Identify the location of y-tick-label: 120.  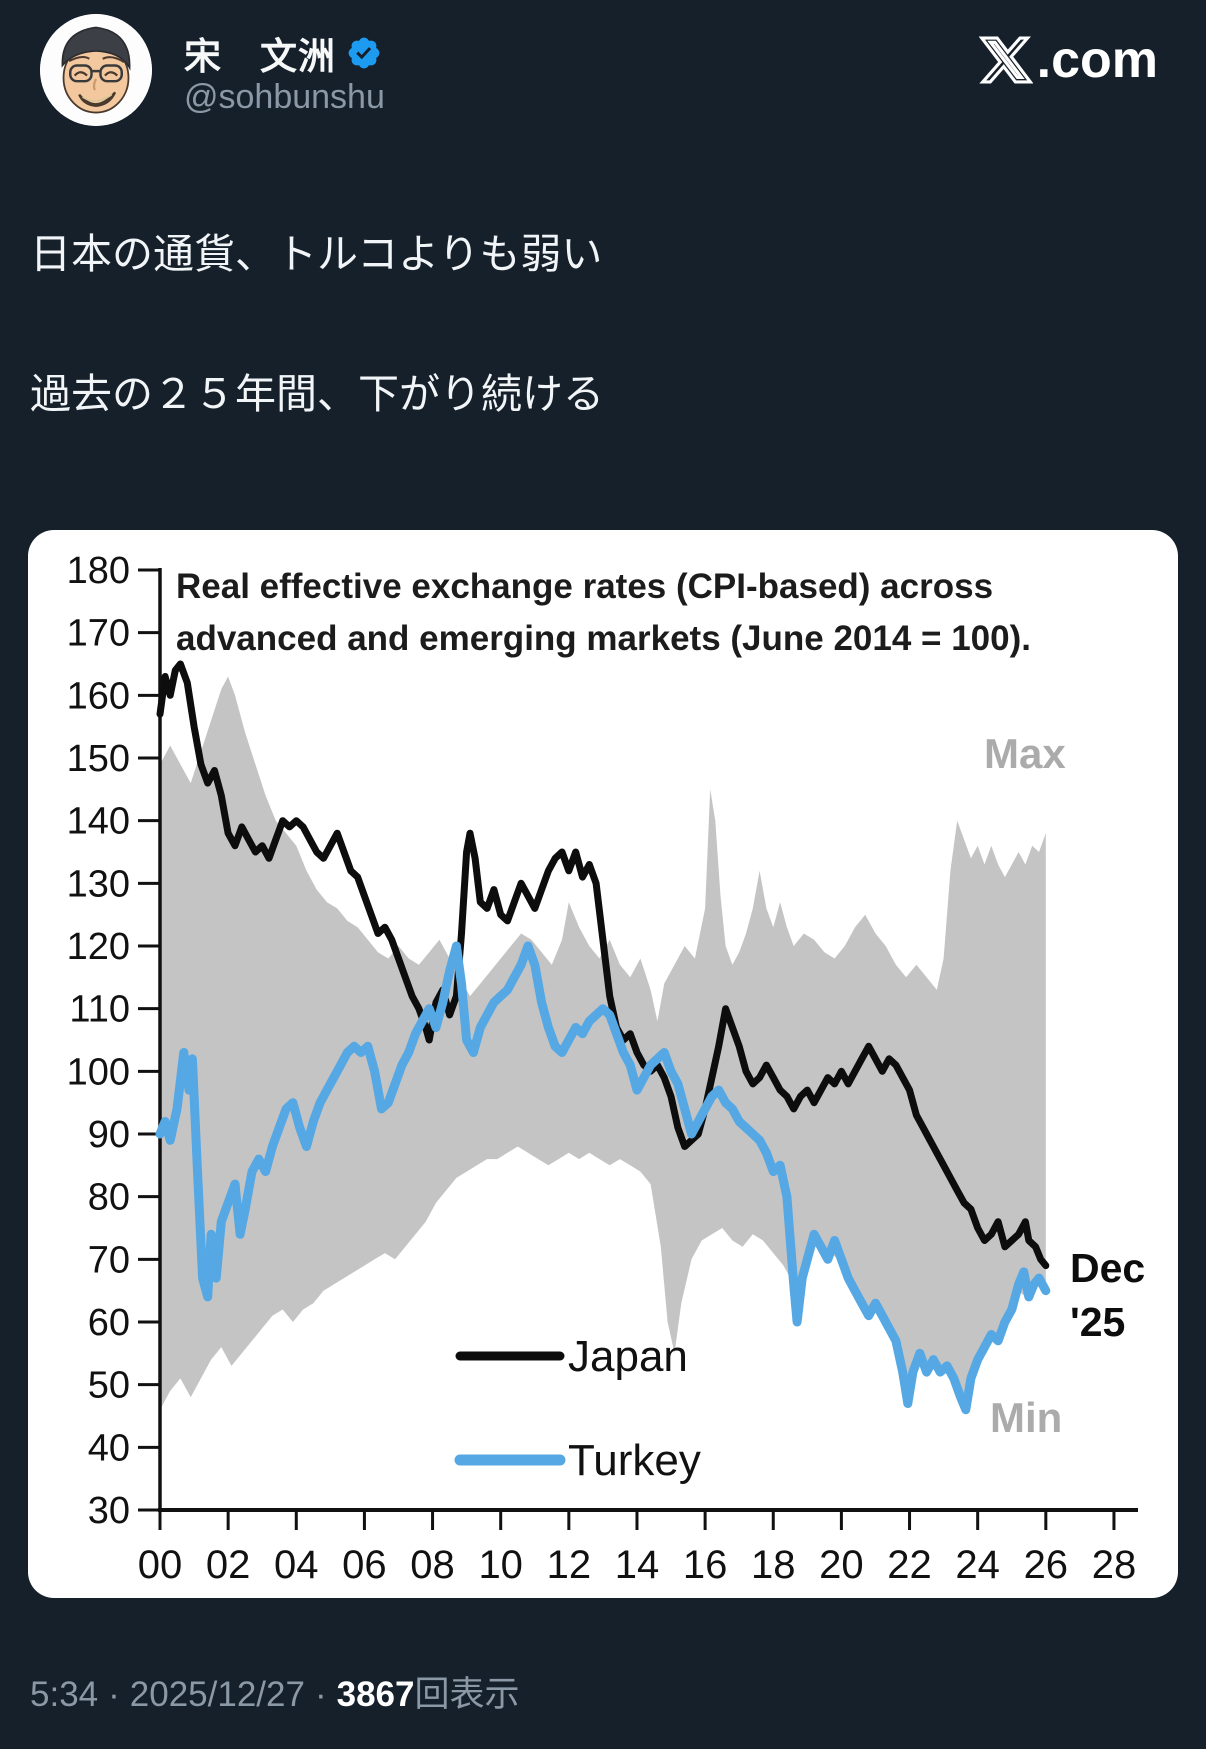
(98, 947).